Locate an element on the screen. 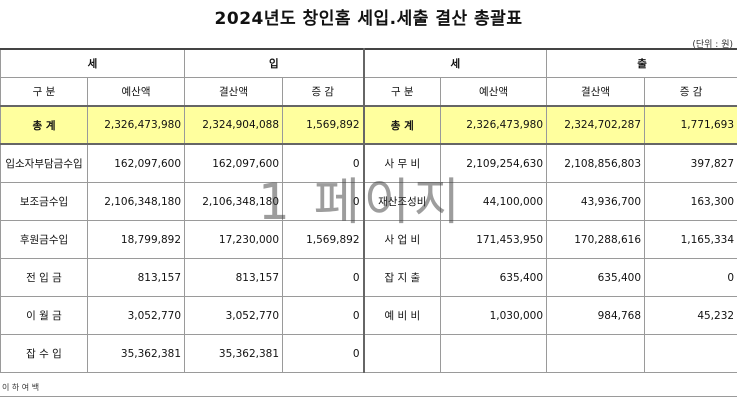 The height and width of the screenshot is (409, 737). expense-total-diff: 1,771,693 is located at coordinates (690, 125).